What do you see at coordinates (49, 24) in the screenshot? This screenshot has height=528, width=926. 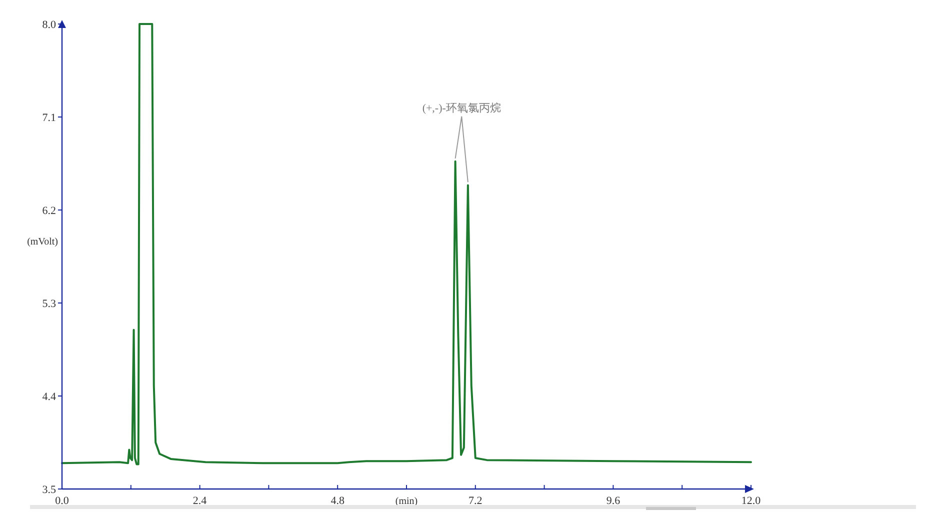 I see `y-tick-label: 8.0` at bounding box center [49, 24].